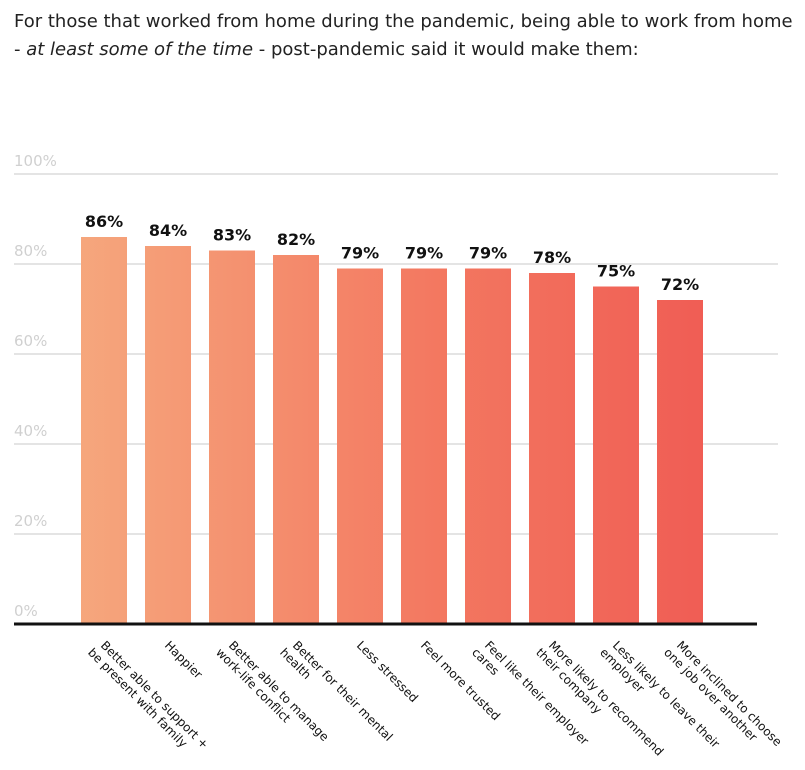  Describe the element at coordinates (140, 49) in the screenshot. I see `title-emphasis: at least some of the time` at that location.